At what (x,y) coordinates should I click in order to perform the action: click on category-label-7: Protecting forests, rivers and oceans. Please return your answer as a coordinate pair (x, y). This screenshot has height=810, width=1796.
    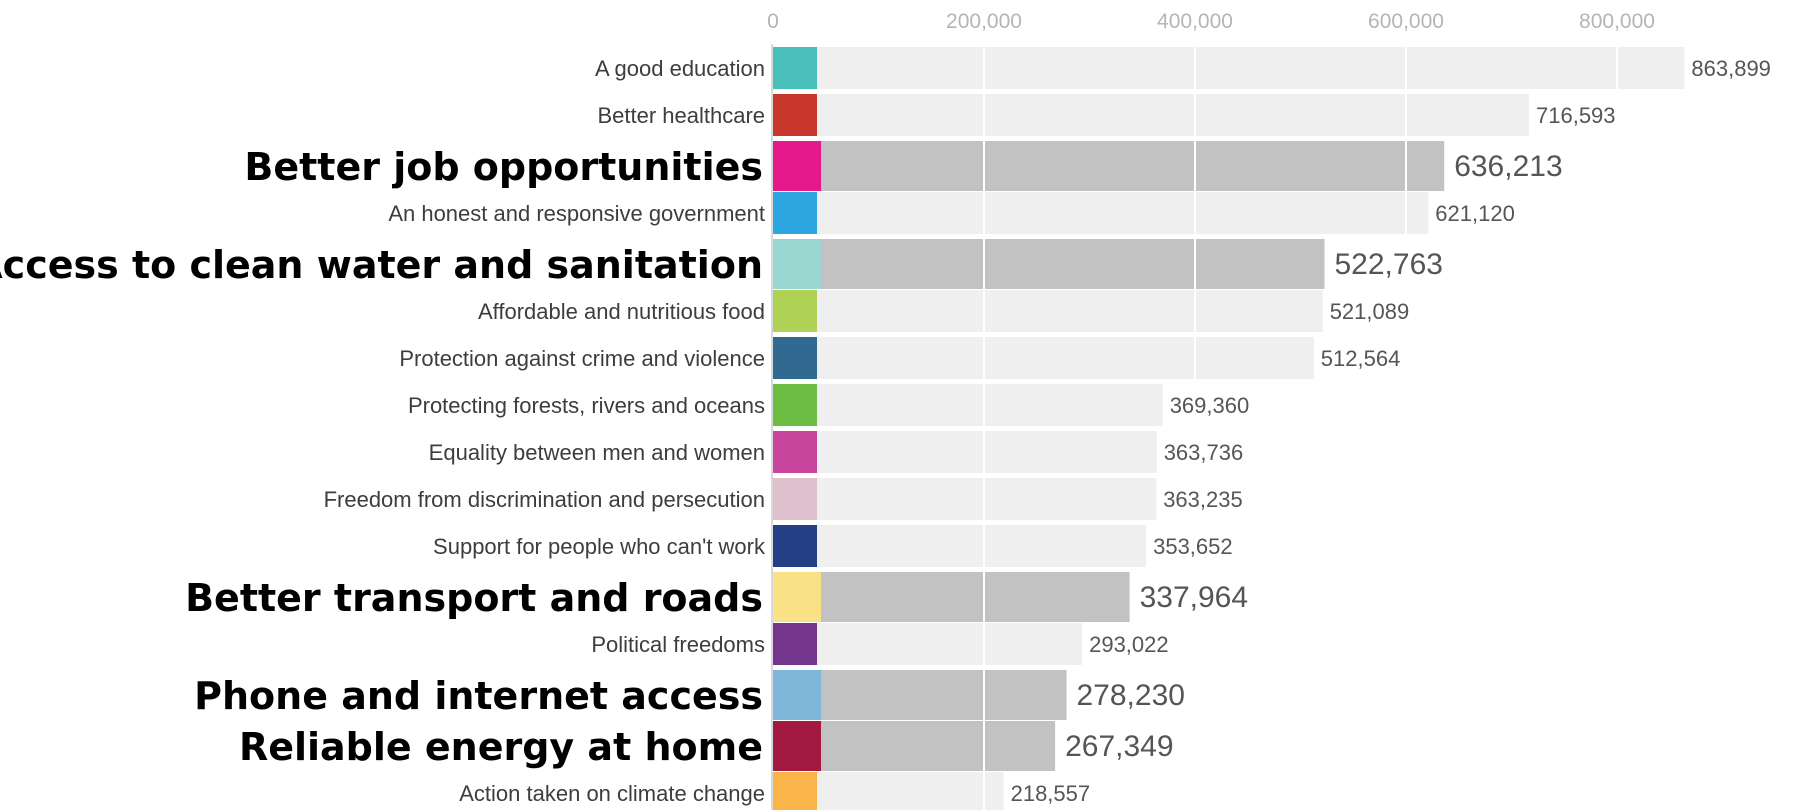
    Looking at the image, I should click on (586, 405).